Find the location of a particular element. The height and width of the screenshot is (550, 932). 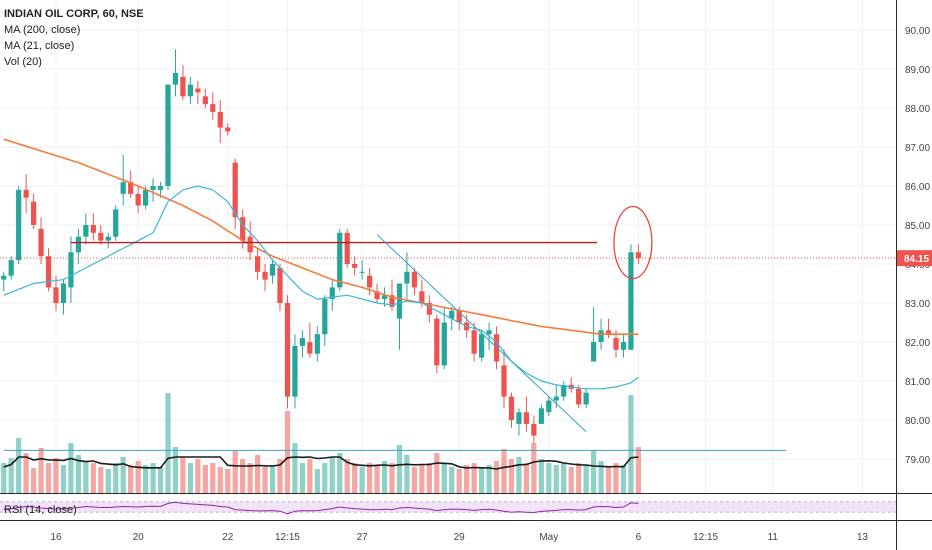

legend-symbol: INDIAN OIL CORP, 60, NSE is located at coordinates (74, 14).